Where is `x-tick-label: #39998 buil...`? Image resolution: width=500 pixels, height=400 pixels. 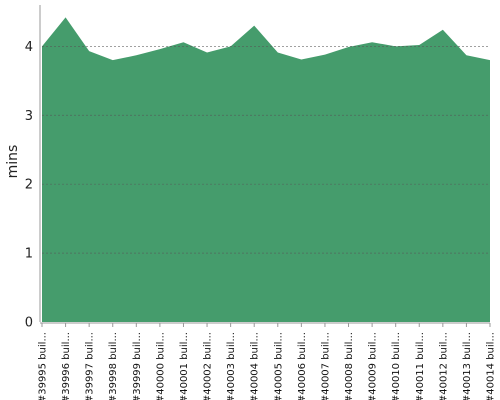 x-tick-label: #39998 buil... is located at coordinates (113, 366).